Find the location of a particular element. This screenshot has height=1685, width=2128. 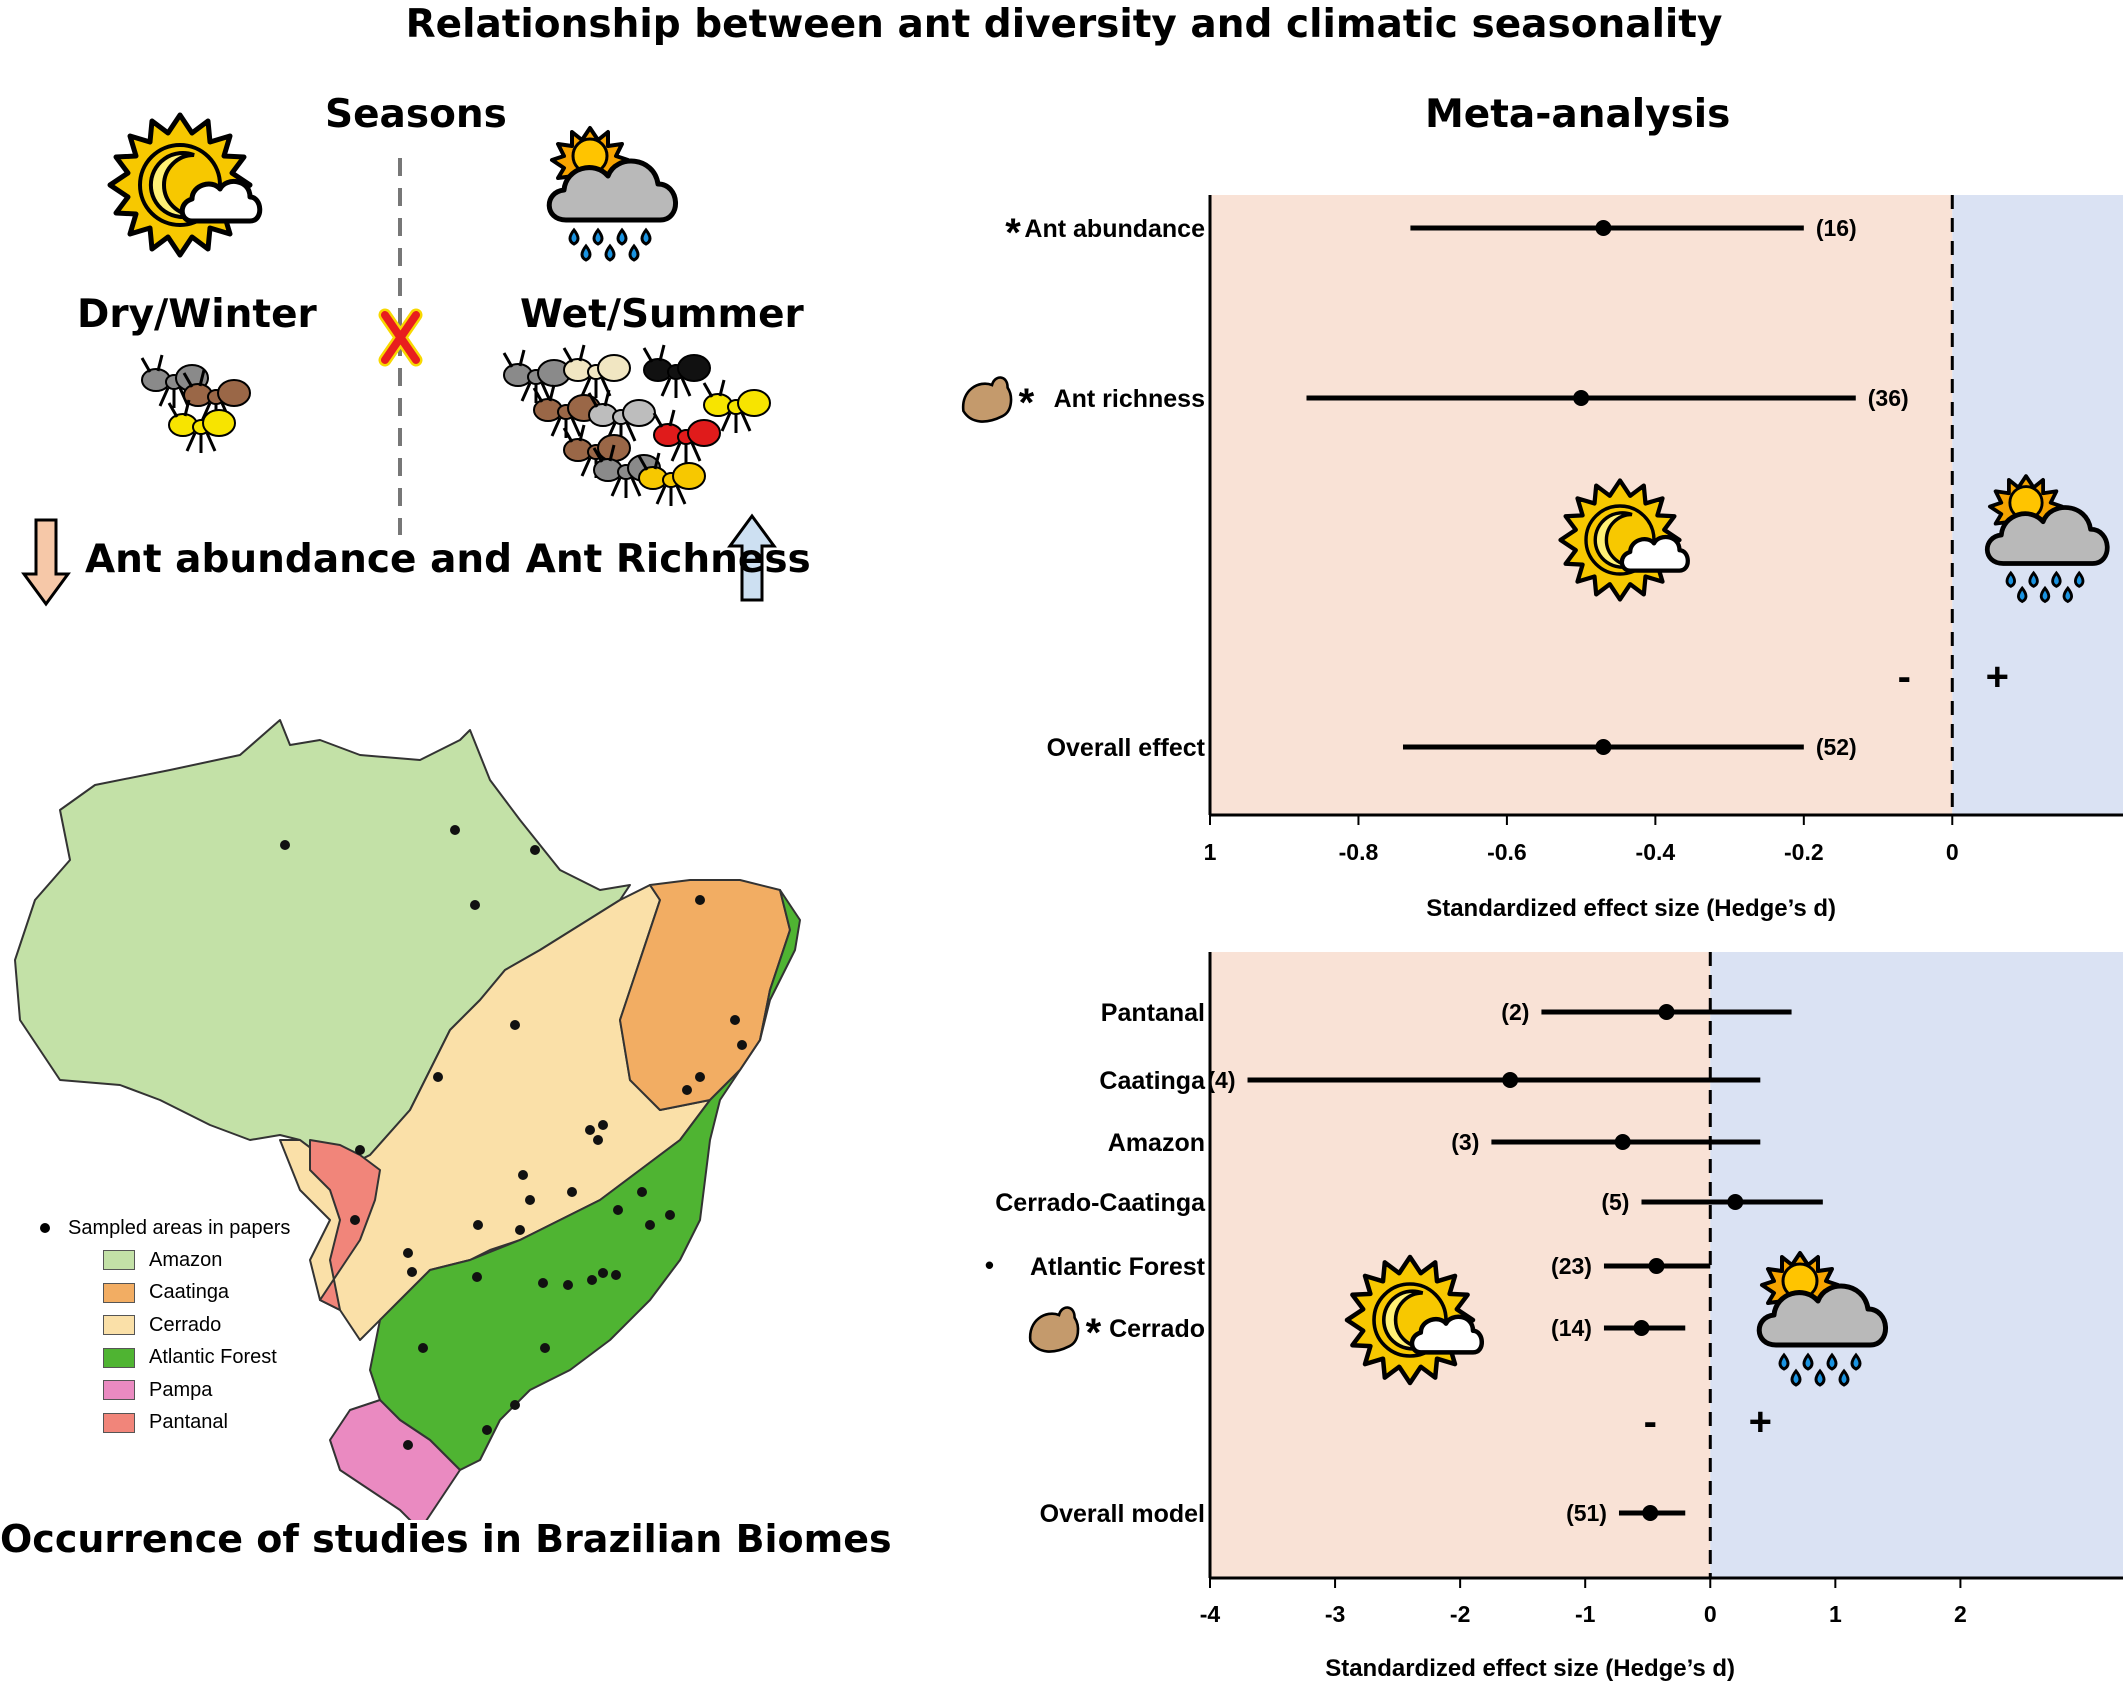

arrow-down-icon is located at coordinates (46, 562).